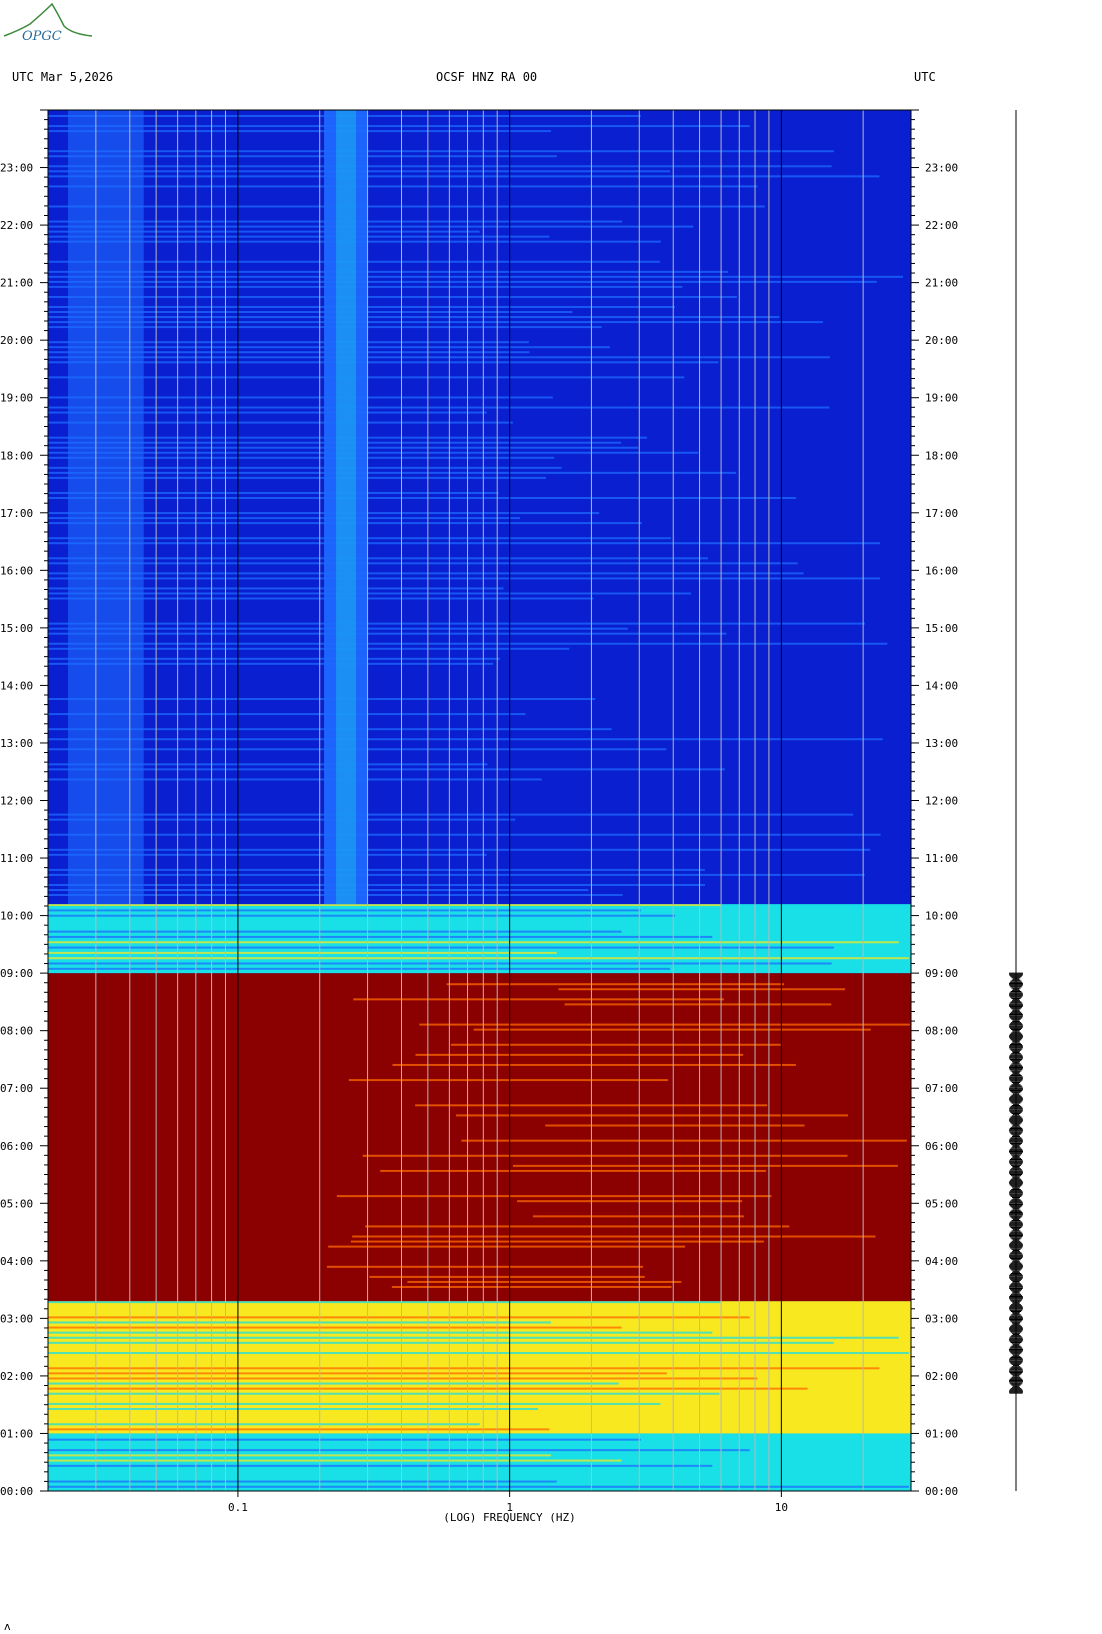 The image size is (1102, 1634). What do you see at coordinates (941, 743) in the screenshot?
I see `y-tick-label-right: 13:00` at bounding box center [941, 743].